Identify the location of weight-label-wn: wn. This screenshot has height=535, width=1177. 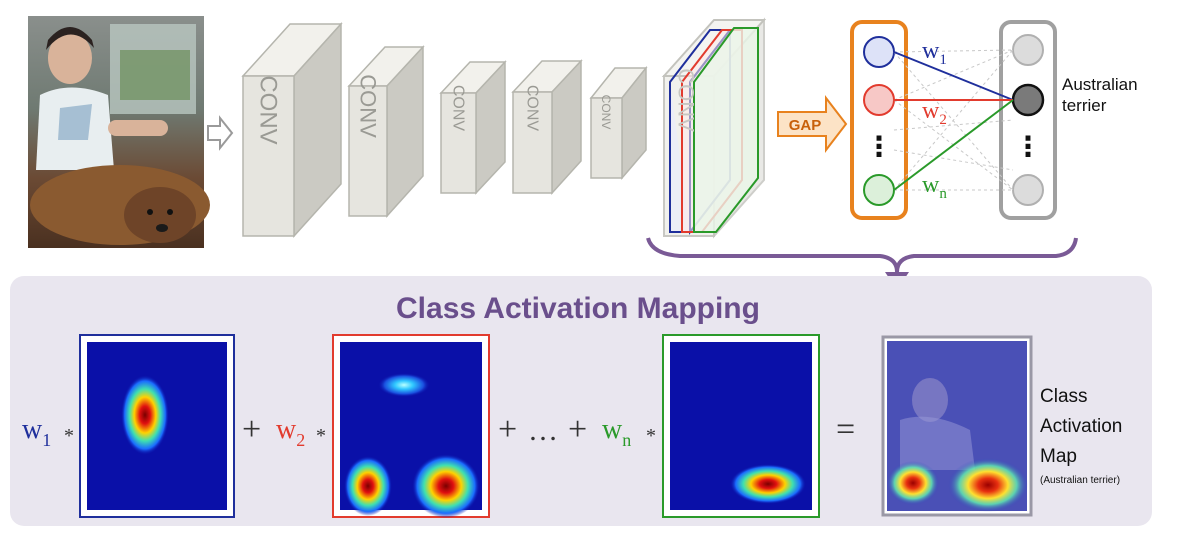
(934, 187).